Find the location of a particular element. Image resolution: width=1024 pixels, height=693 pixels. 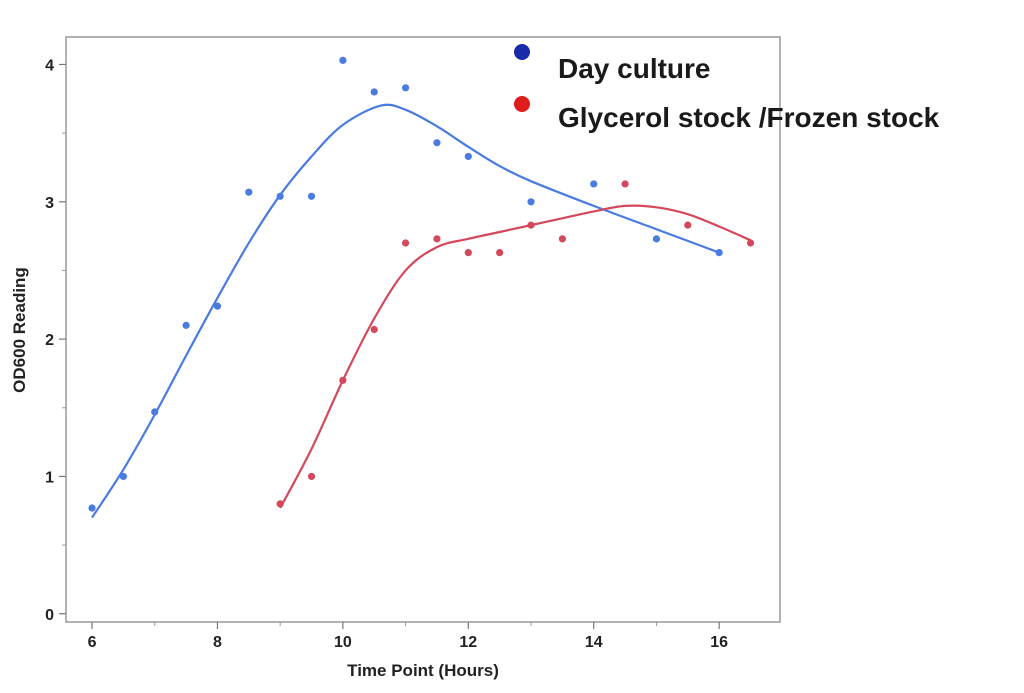

x-tick-label: 14 is located at coordinates (594, 642).